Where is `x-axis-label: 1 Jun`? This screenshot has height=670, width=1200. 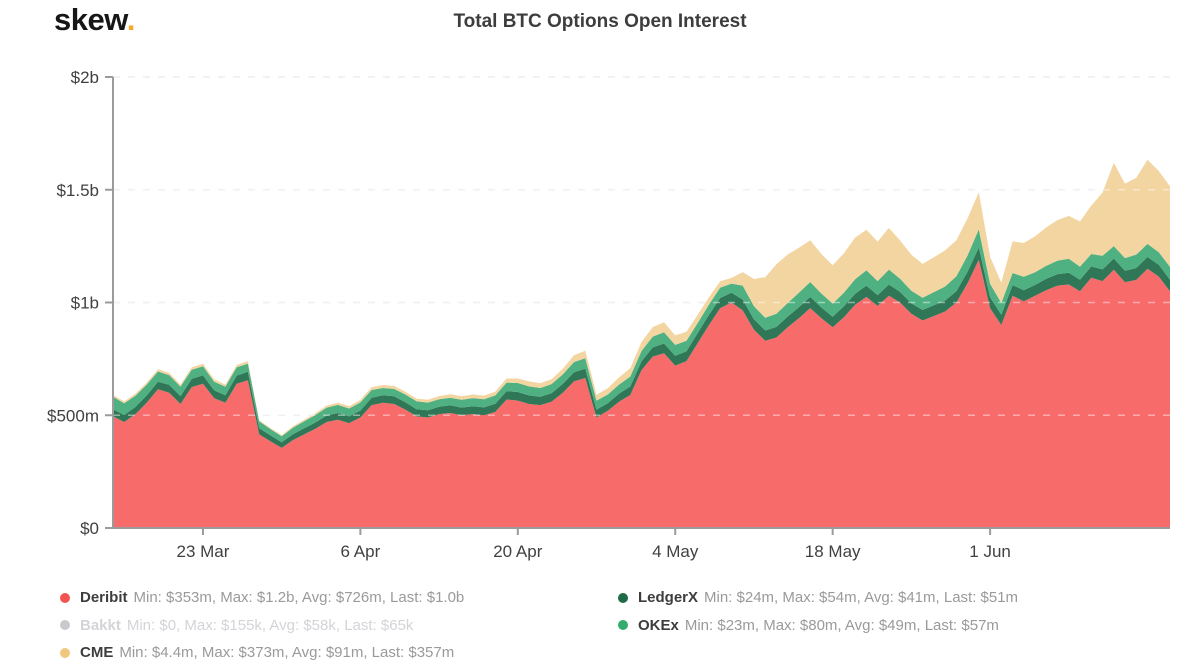
x-axis-label: 1 Jun is located at coordinates (990, 551).